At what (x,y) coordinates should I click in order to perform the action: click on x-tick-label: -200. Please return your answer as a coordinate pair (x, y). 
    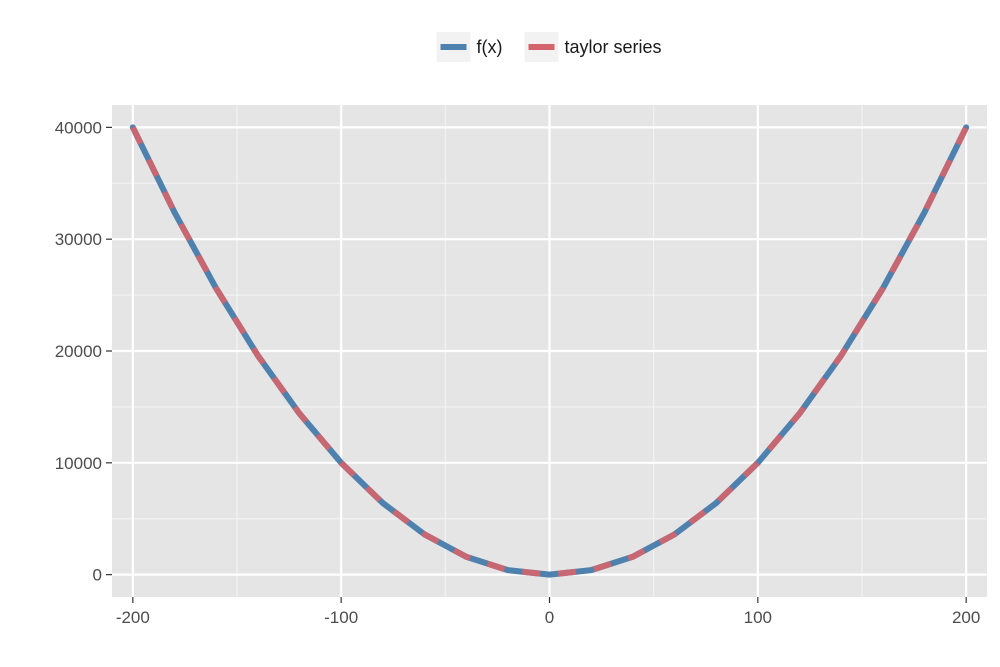
    Looking at the image, I should click on (133, 617).